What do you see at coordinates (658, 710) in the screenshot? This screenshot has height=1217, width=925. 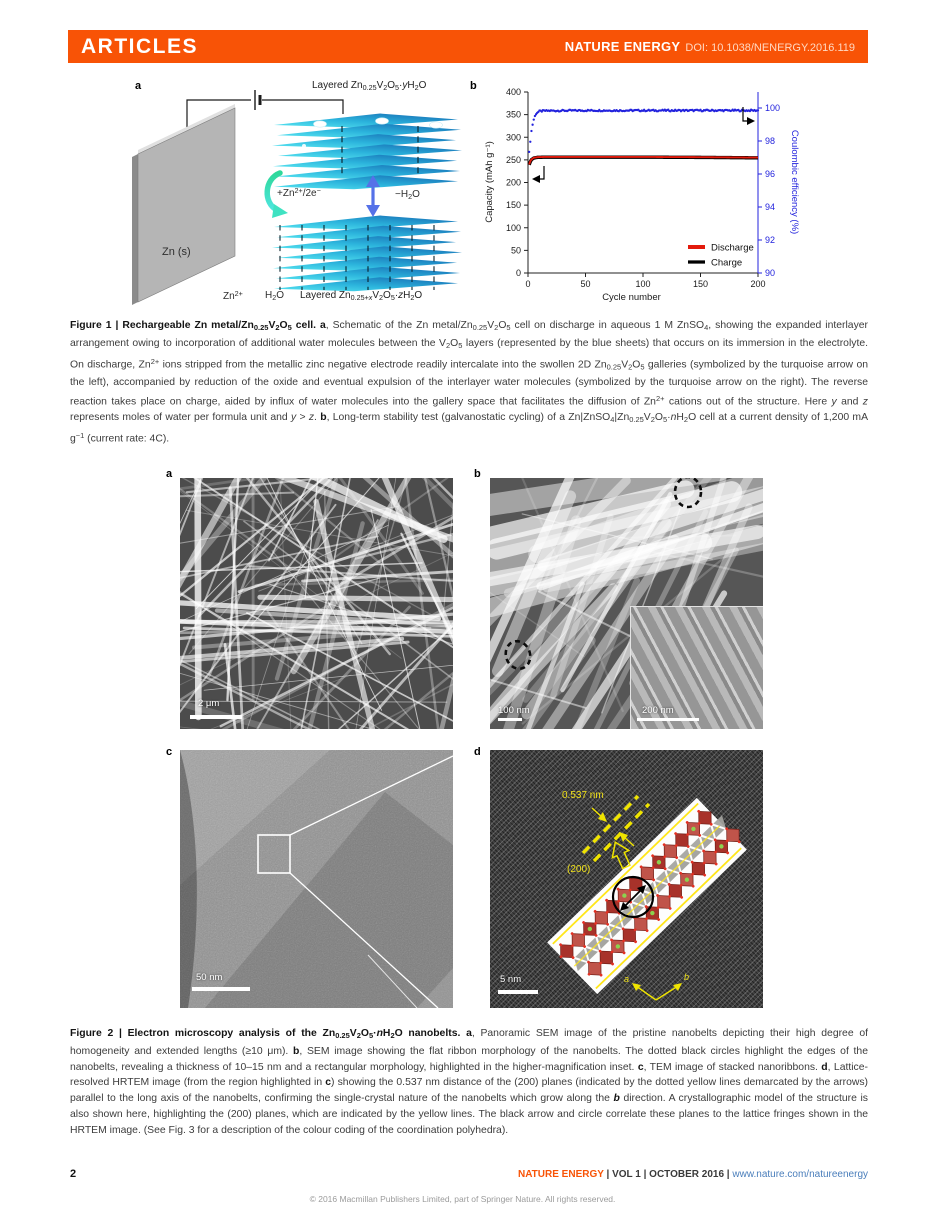 I see `inset-scalebar-label: 200 nm` at bounding box center [658, 710].